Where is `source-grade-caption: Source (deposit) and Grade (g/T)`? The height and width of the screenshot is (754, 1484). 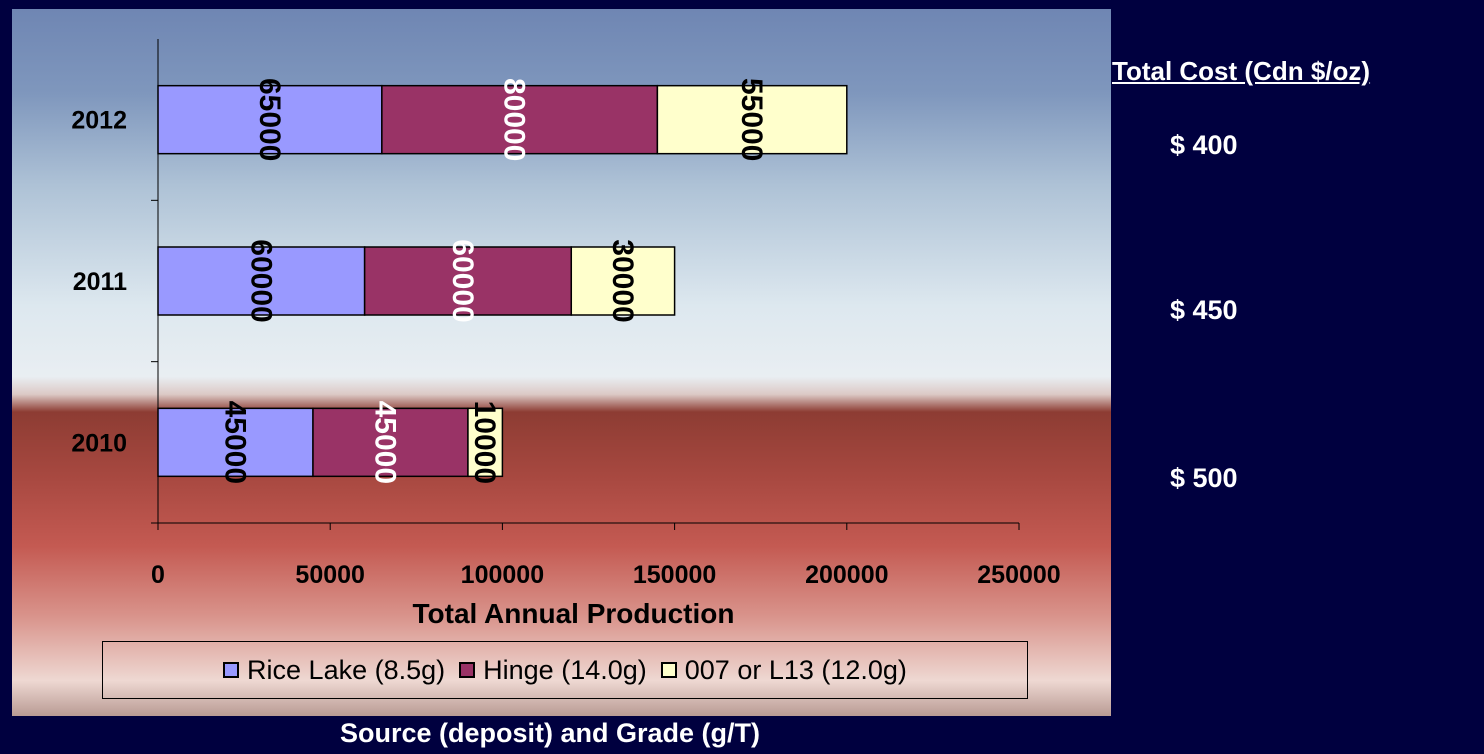 source-grade-caption: Source (deposit) and Grade (g/T) is located at coordinates (550, 733).